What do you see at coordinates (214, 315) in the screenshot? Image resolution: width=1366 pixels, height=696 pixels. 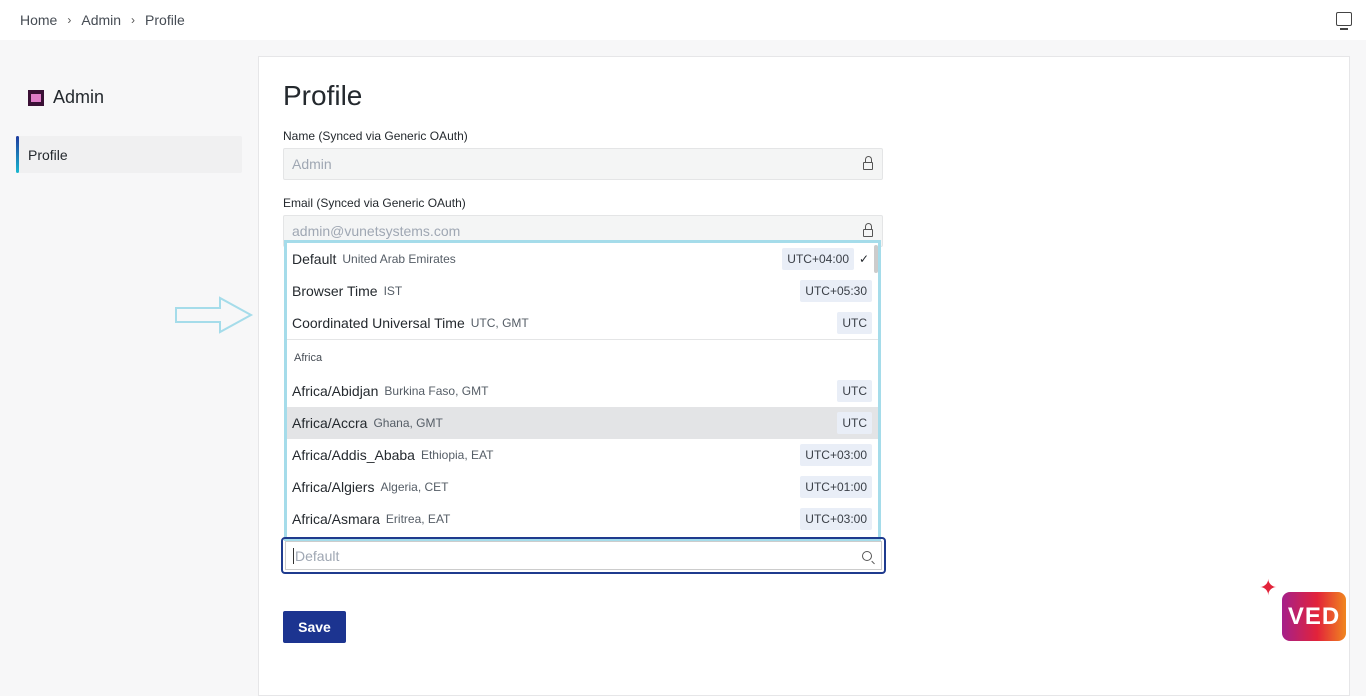 I see `arrow-right-icon` at bounding box center [214, 315].